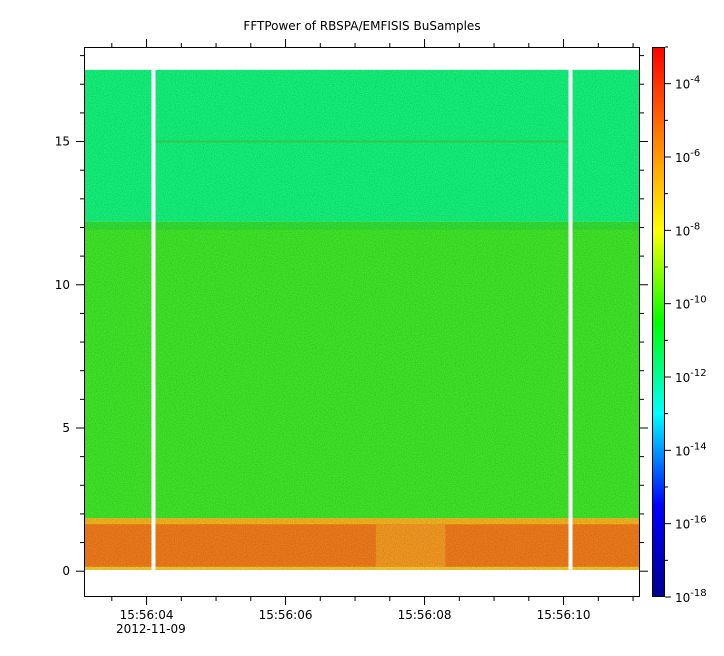  What do you see at coordinates (62, 142) in the screenshot?
I see `y-tick-label: 15` at bounding box center [62, 142].